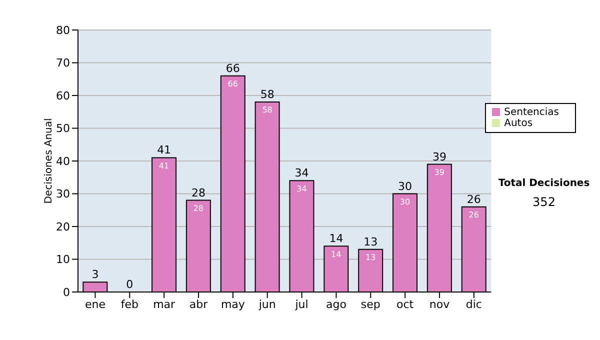 The image size is (600, 340). What do you see at coordinates (198, 193) in the screenshot?
I see `total-label: 28` at bounding box center [198, 193].